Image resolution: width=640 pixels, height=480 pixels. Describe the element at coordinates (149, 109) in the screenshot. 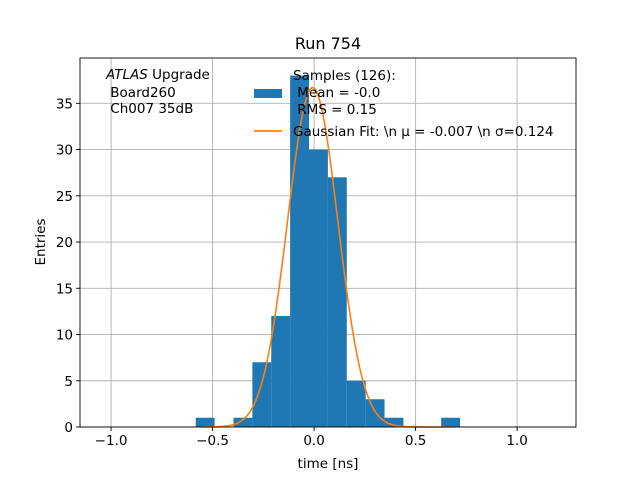

I see `annotation-line-3: Ch007 35dB` at that location.